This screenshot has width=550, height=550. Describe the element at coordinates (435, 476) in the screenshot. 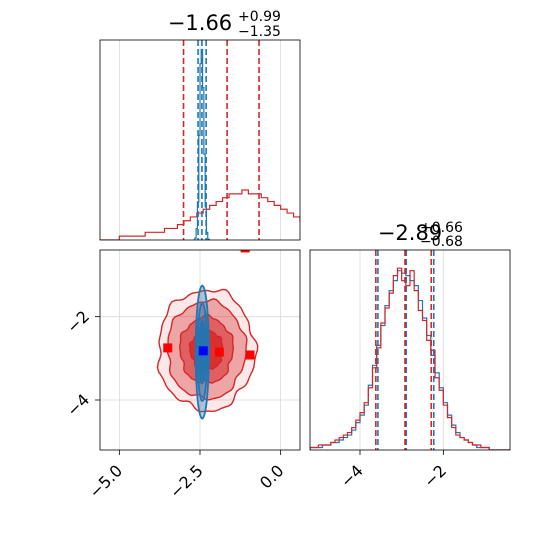

I see `param2-xtick-label-1: −2` at that location.